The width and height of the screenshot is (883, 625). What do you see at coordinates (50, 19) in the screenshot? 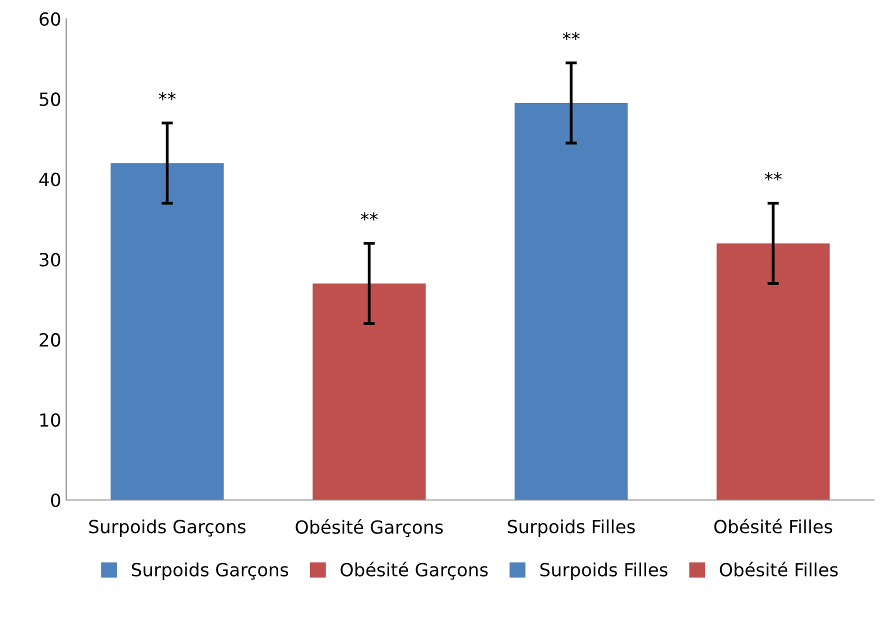
I see `y-tick-label: 60` at bounding box center [50, 19].